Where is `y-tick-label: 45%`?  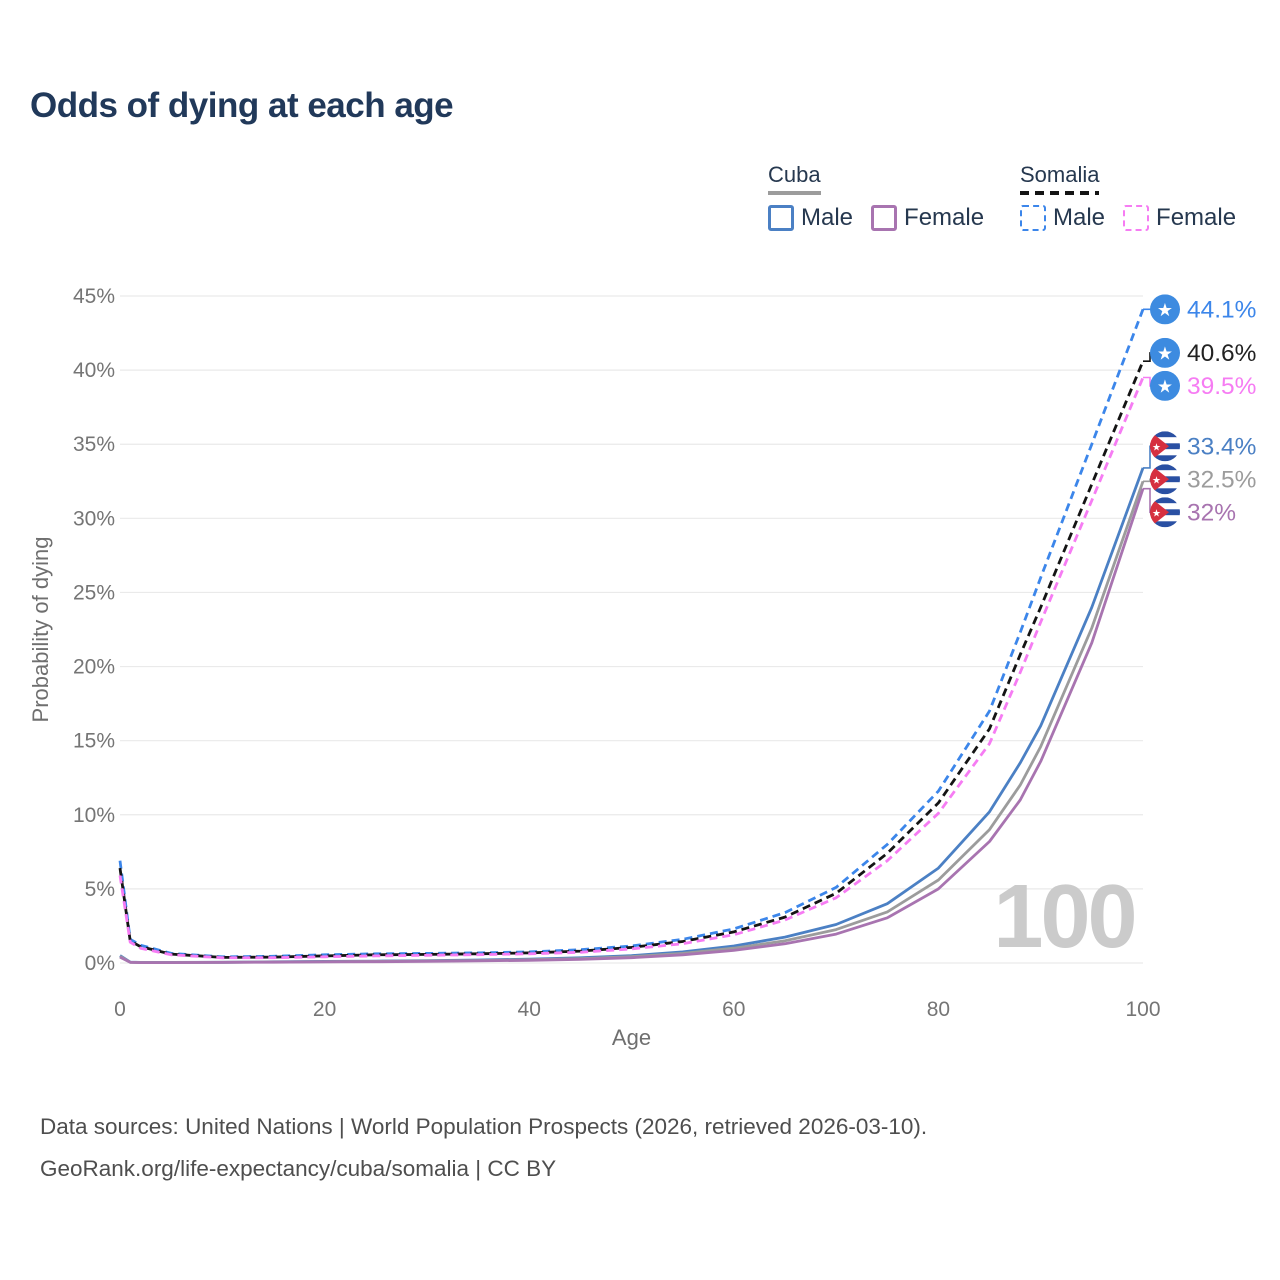
y-tick-label: 45% is located at coordinates (94, 296).